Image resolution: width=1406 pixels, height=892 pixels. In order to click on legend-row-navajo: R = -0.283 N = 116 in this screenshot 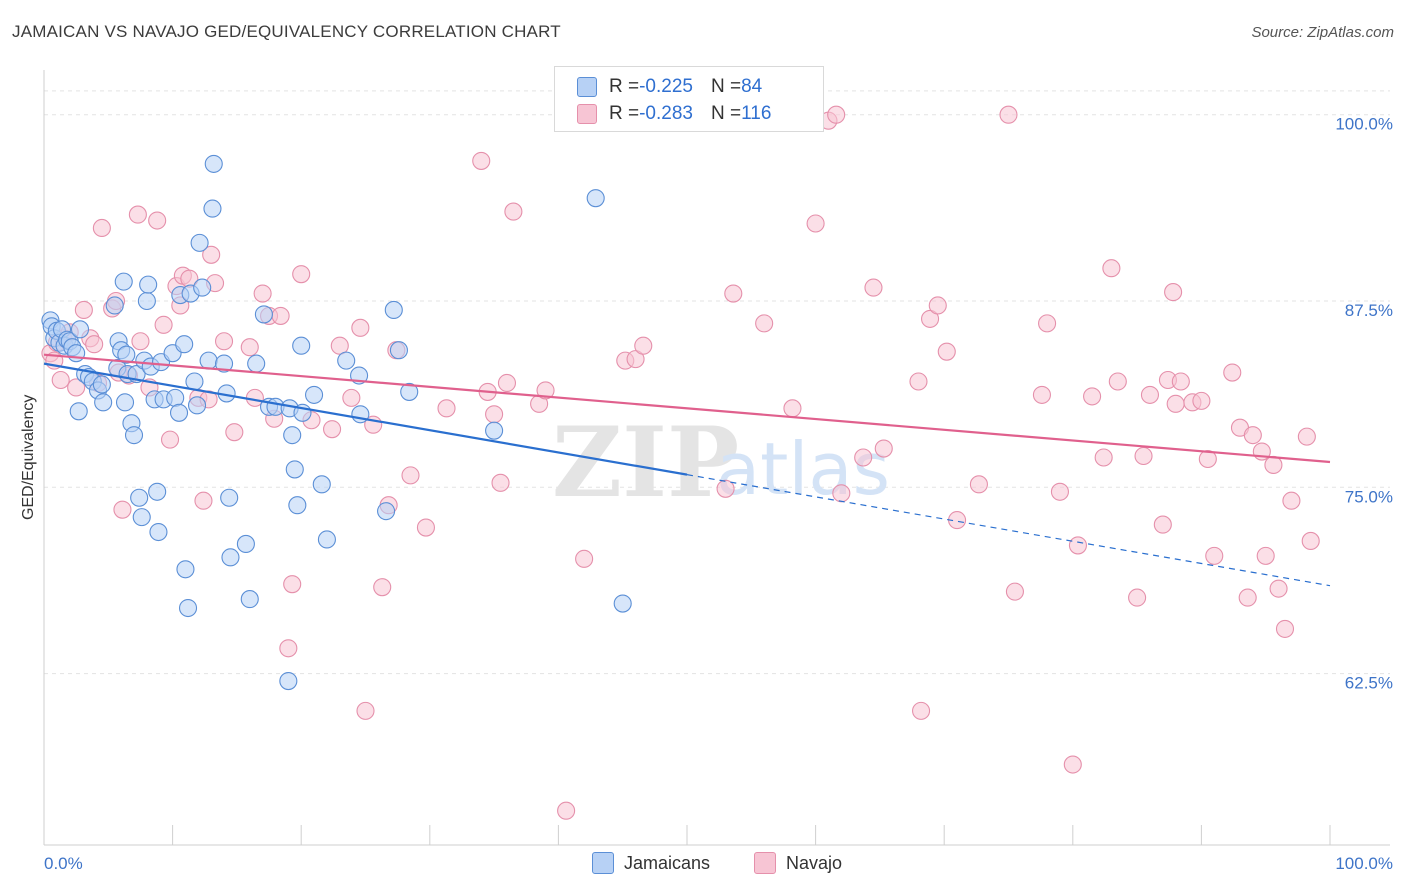, I will do `click(674, 114)`.